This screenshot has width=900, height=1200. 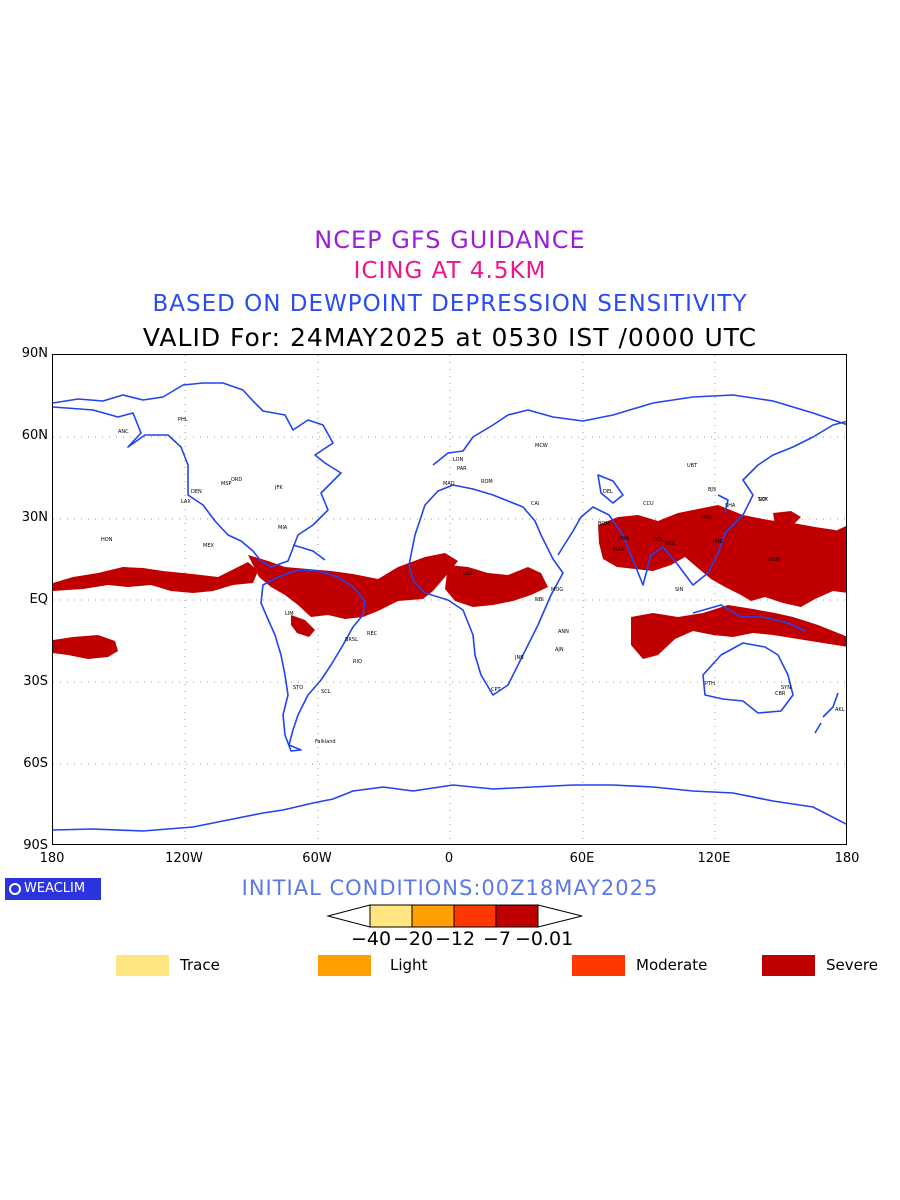 What do you see at coordinates (413, 939) in the screenshot?
I see `colorbar-label-2: −20` at bounding box center [413, 939].